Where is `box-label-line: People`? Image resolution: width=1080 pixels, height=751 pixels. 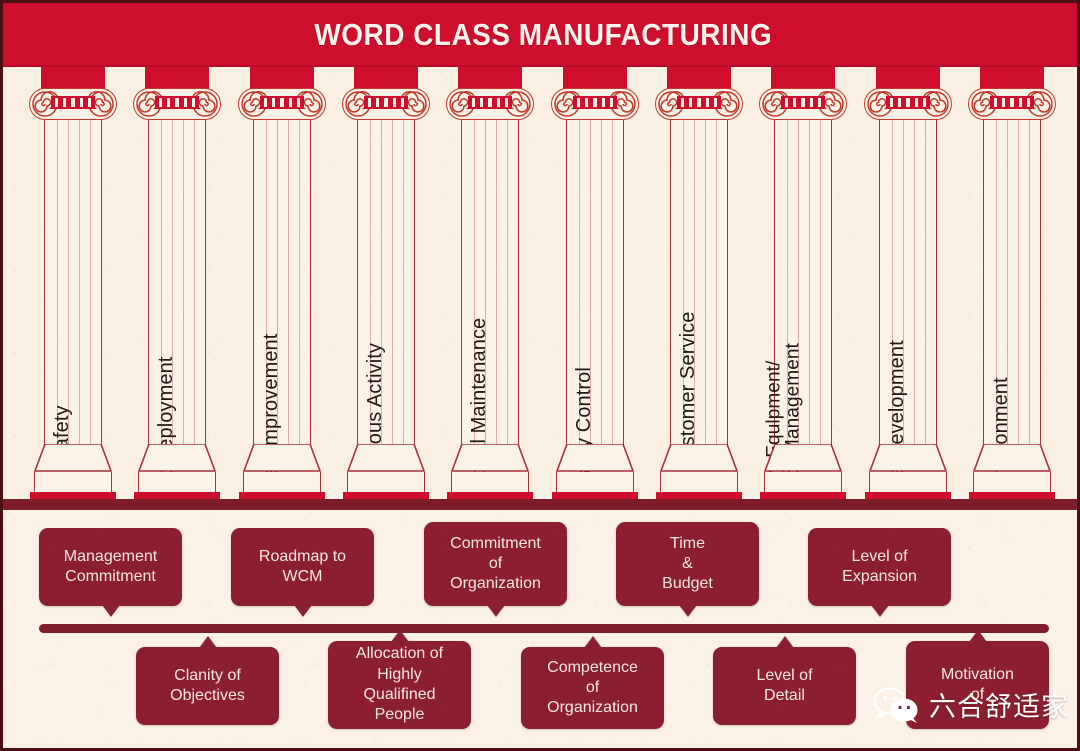 box-label-line: People is located at coordinates (399, 715).